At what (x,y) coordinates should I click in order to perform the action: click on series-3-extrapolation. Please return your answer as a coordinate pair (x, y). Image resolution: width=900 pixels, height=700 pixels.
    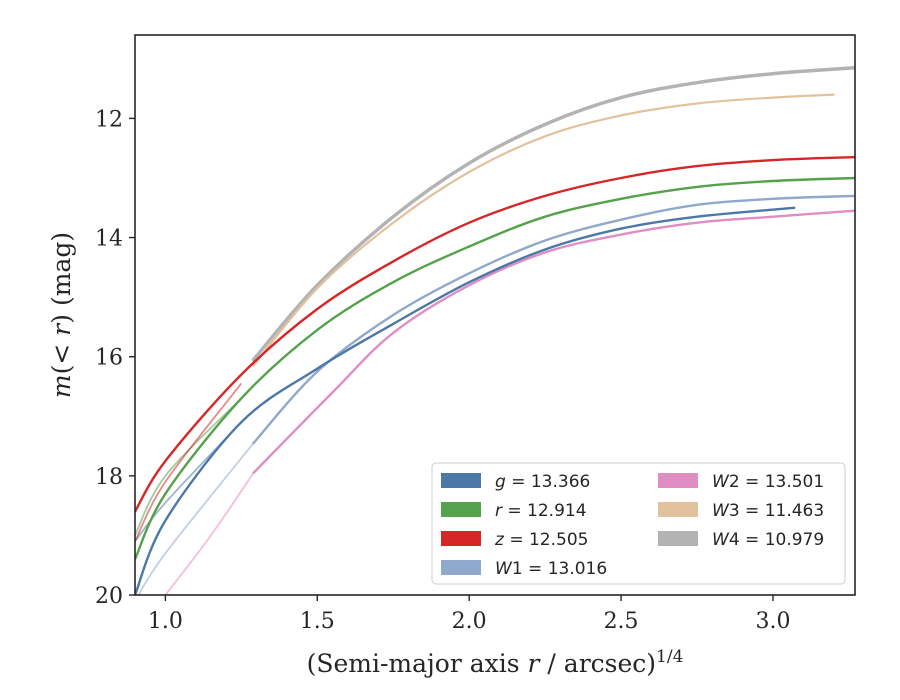
    Looking at the image, I should click on (189, 462).